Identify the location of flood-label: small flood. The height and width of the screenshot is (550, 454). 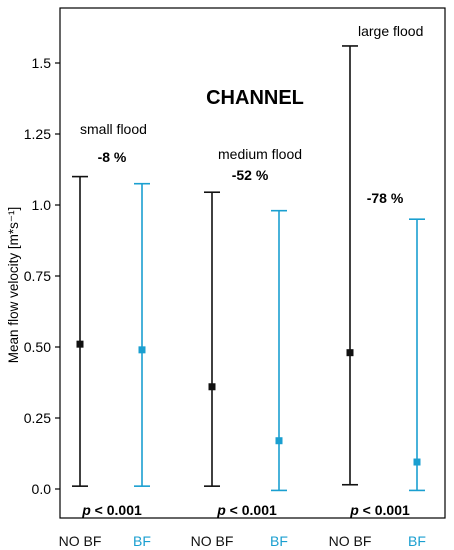
(113, 129).